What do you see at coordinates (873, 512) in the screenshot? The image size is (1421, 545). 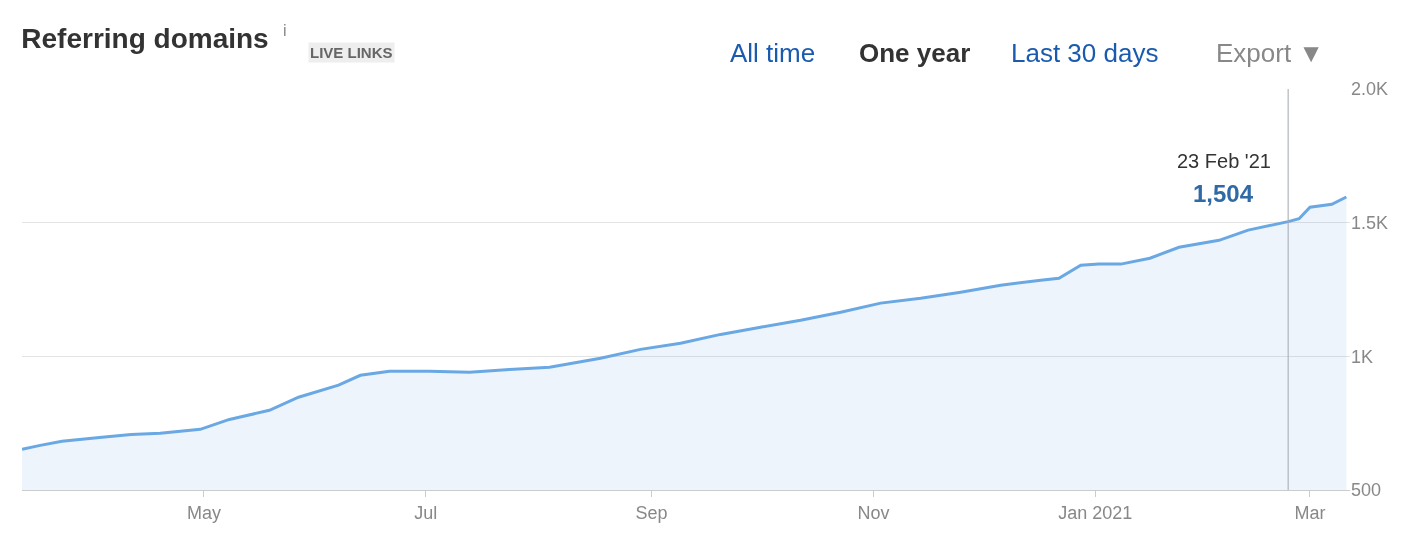 I see `x-tick-label: Nov` at bounding box center [873, 512].